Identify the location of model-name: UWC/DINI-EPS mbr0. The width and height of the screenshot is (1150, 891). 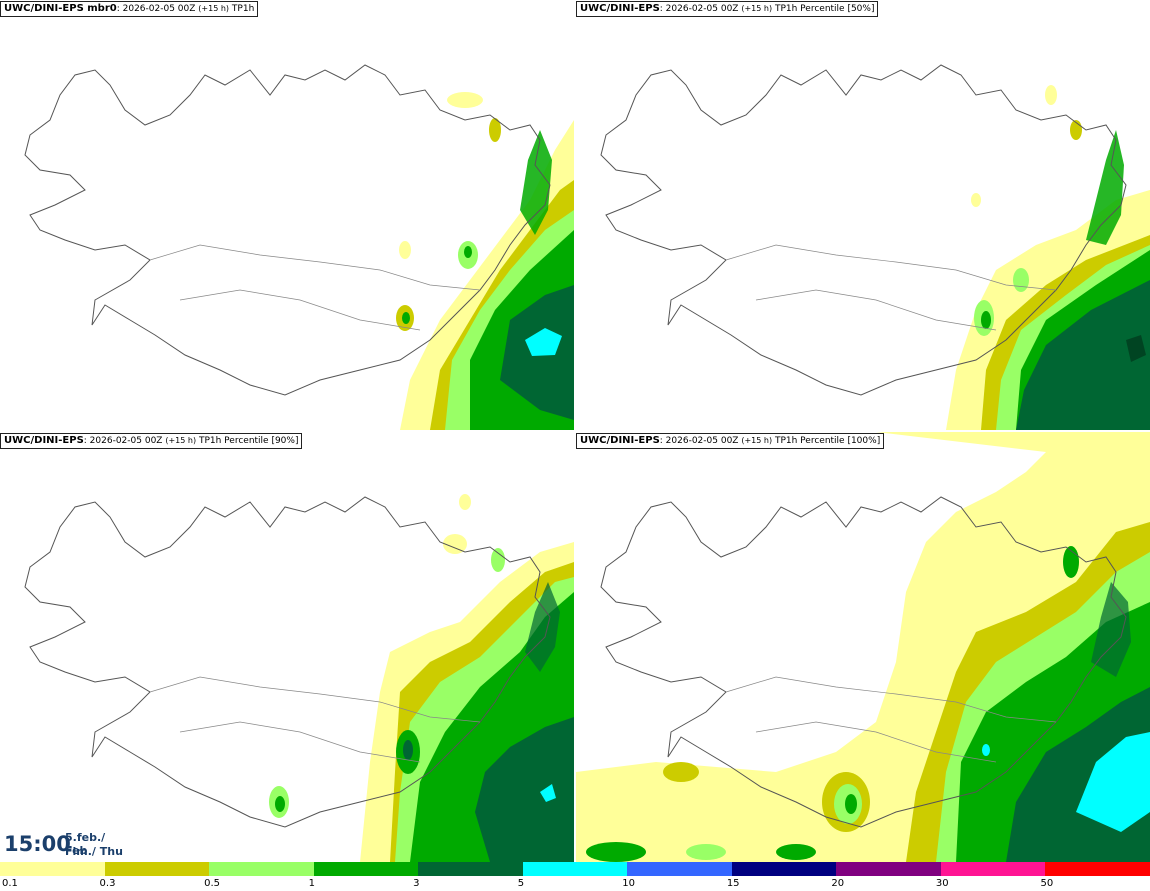
(60, 8).